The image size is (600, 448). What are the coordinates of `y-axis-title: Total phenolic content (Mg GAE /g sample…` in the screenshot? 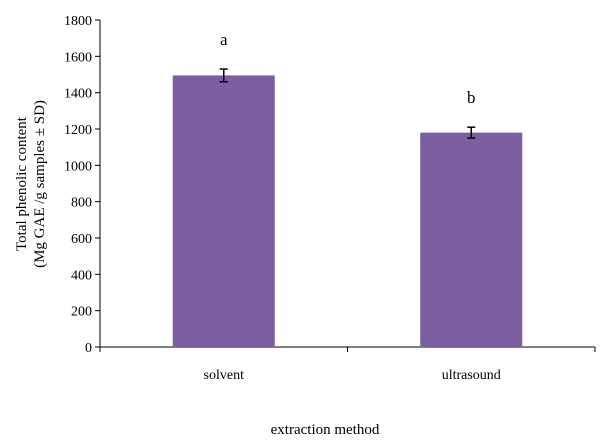 It's located at (31, 184).